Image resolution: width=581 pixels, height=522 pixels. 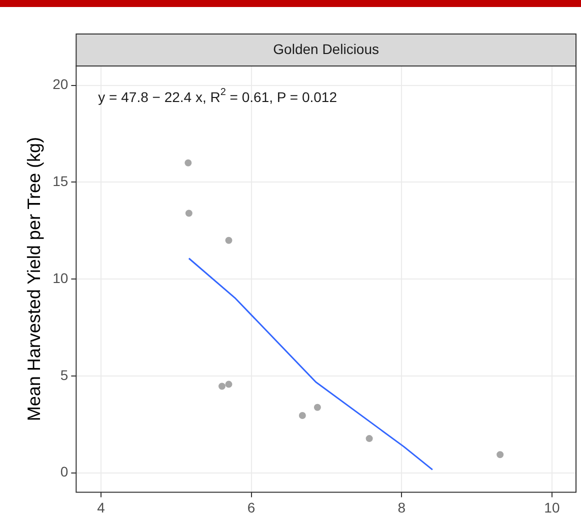 What do you see at coordinates (326, 48) in the screenshot?
I see `chart-title: Golden Delicious` at bounding box center [326, 48].